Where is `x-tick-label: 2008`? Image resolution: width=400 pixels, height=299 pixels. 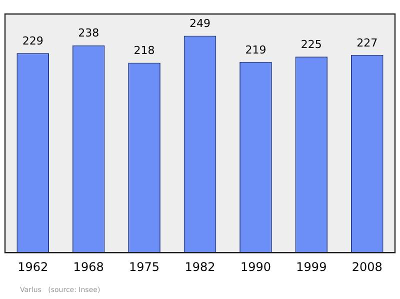
x-tick-label: 2008 is located at coordinates (367, 267).